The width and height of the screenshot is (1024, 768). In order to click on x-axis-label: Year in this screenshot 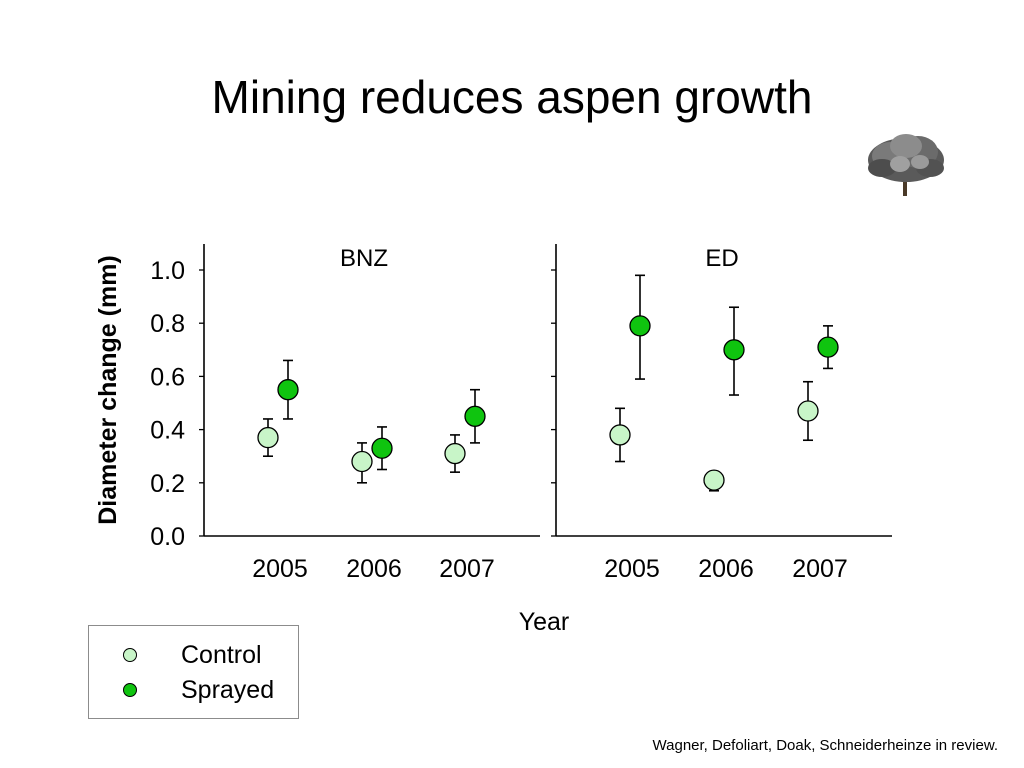, I will do `click(544, 622)`.